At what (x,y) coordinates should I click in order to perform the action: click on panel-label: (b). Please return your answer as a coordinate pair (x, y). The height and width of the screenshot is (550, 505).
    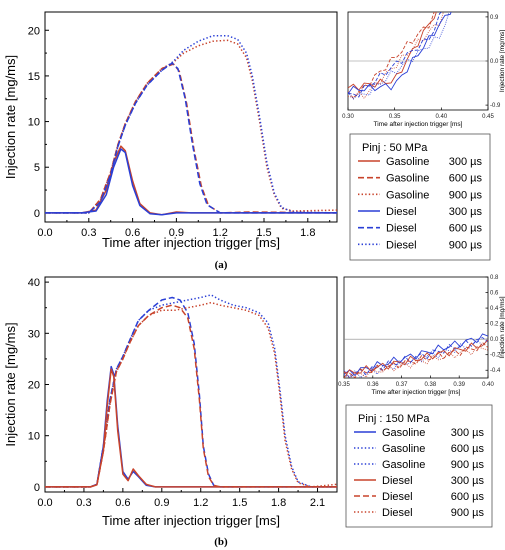
    Looking at the image, I should click on (221, 542).